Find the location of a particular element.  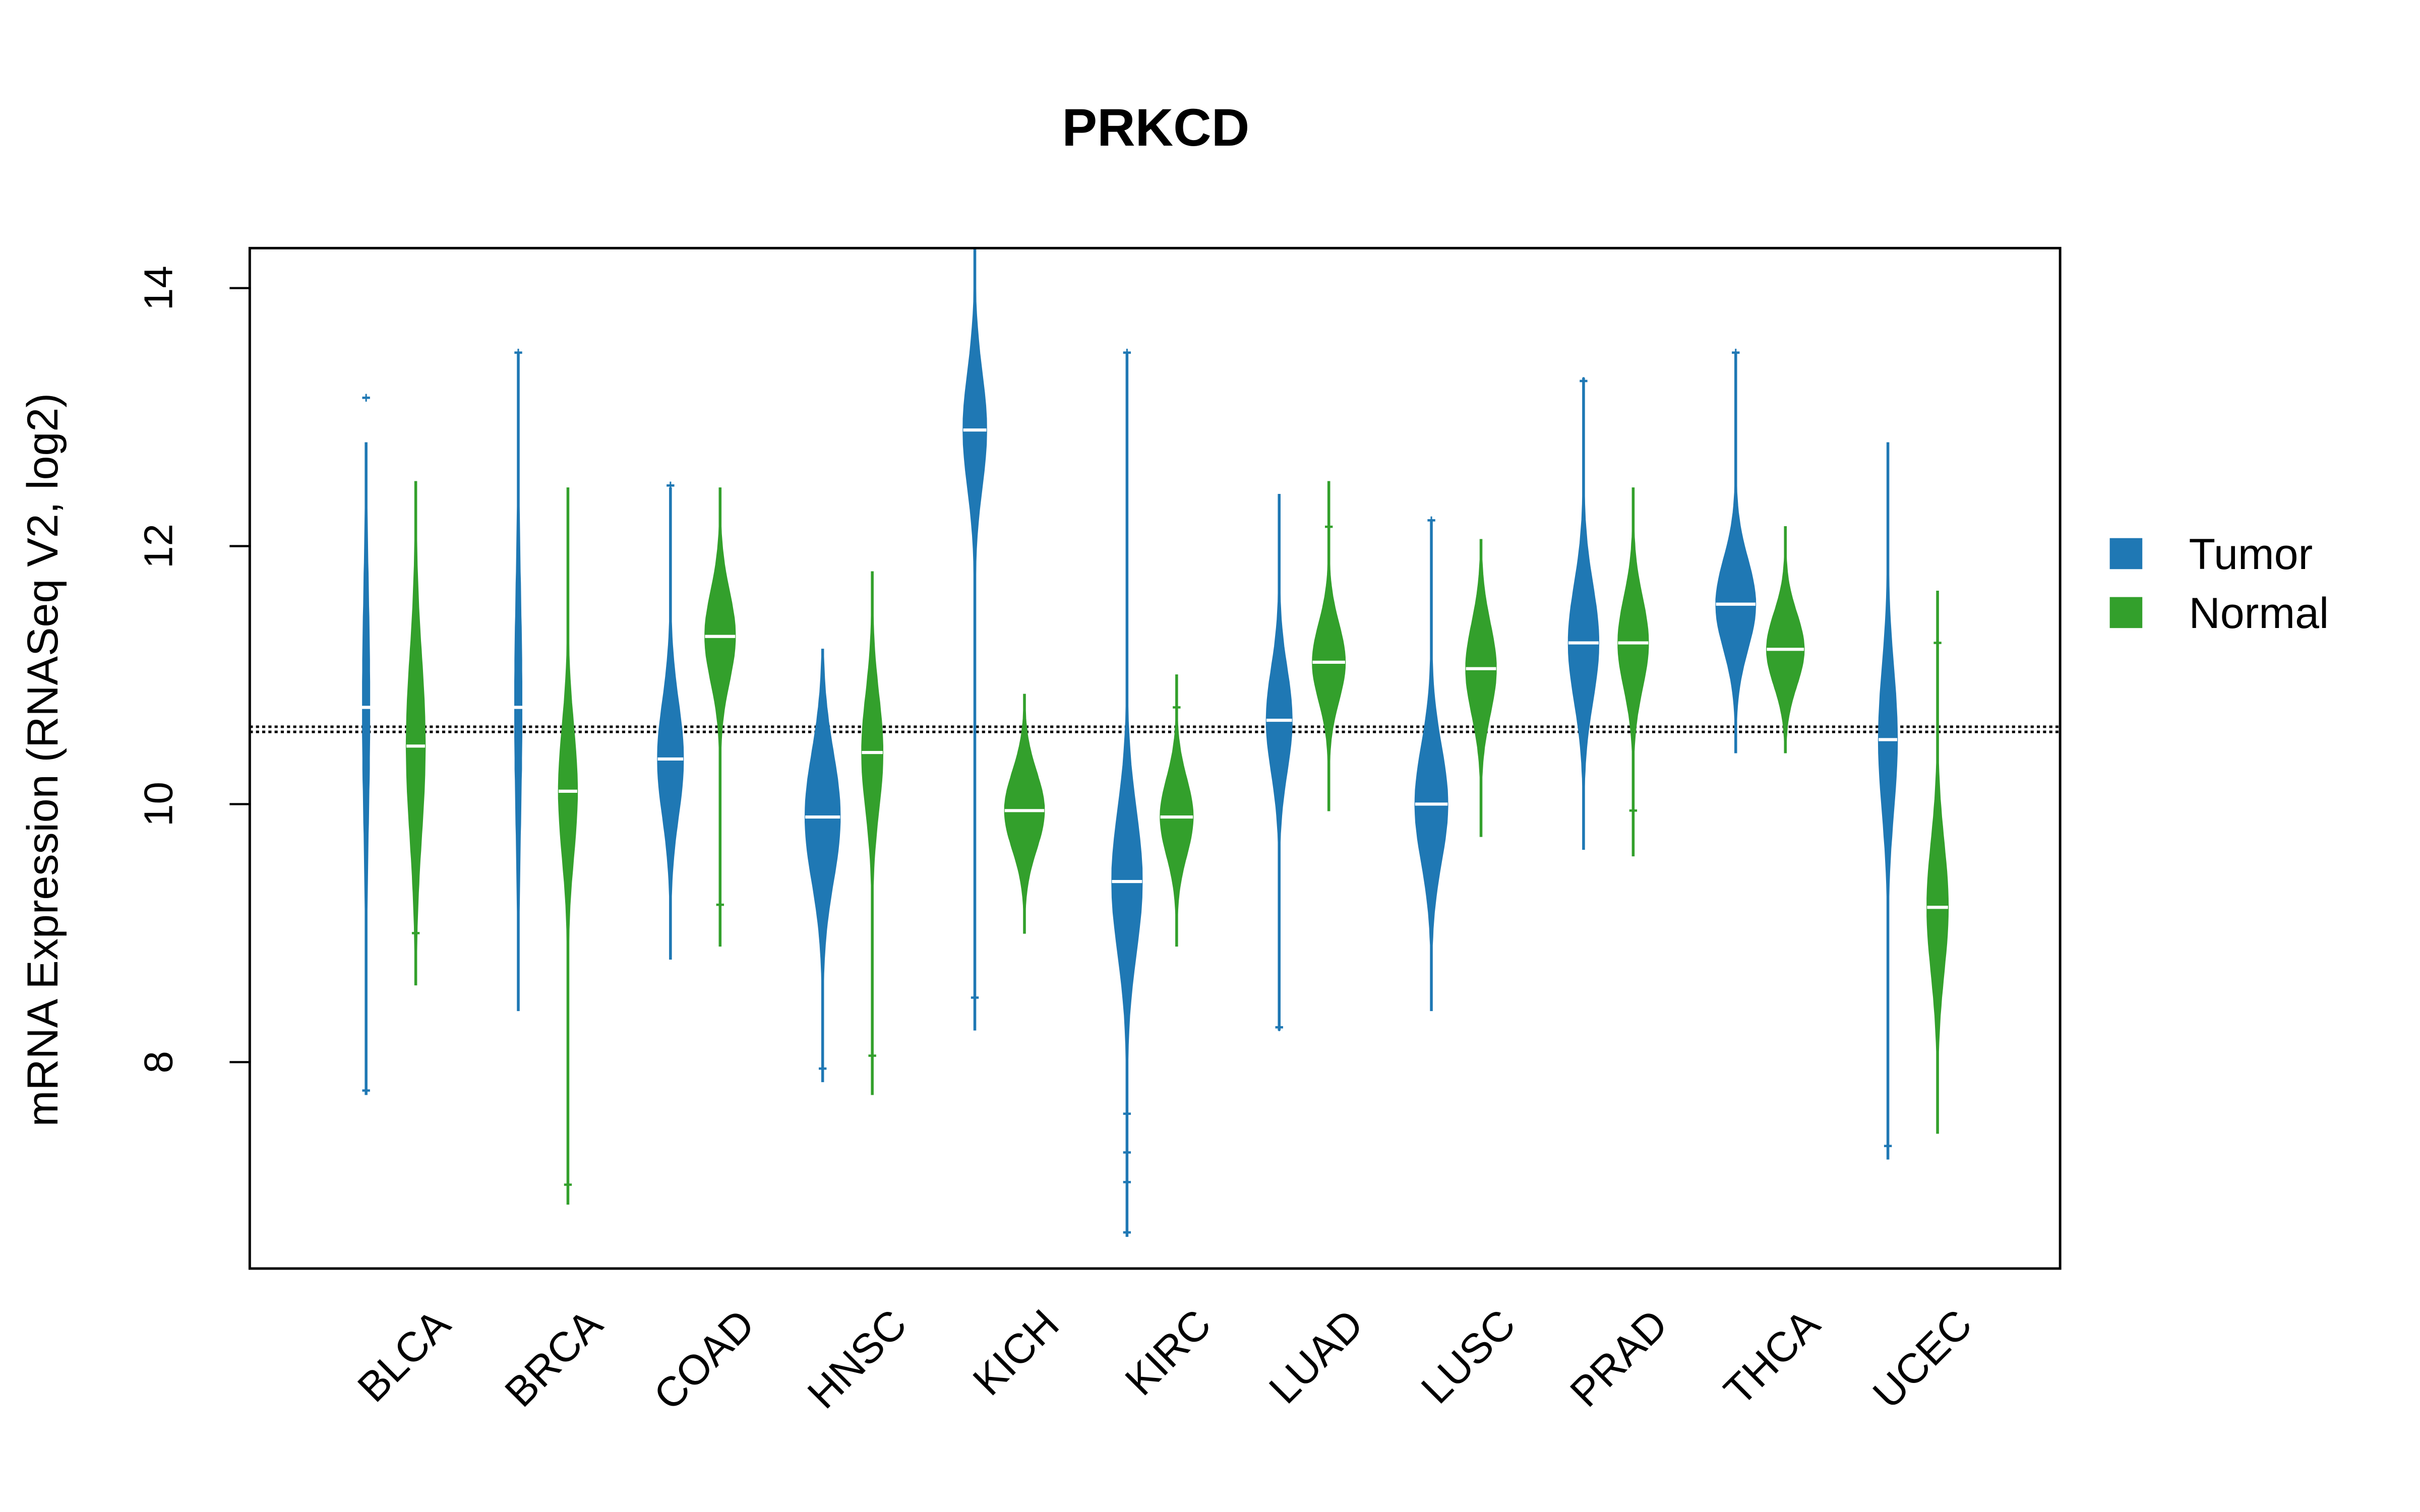

violin-tumor-kirc is located at coordinates (1127, 794).